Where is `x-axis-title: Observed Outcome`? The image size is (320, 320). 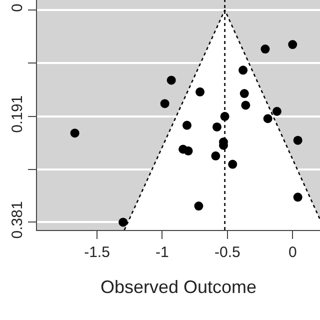 x-axis-title: Observed Outcome is located at coordinates (178, 287).